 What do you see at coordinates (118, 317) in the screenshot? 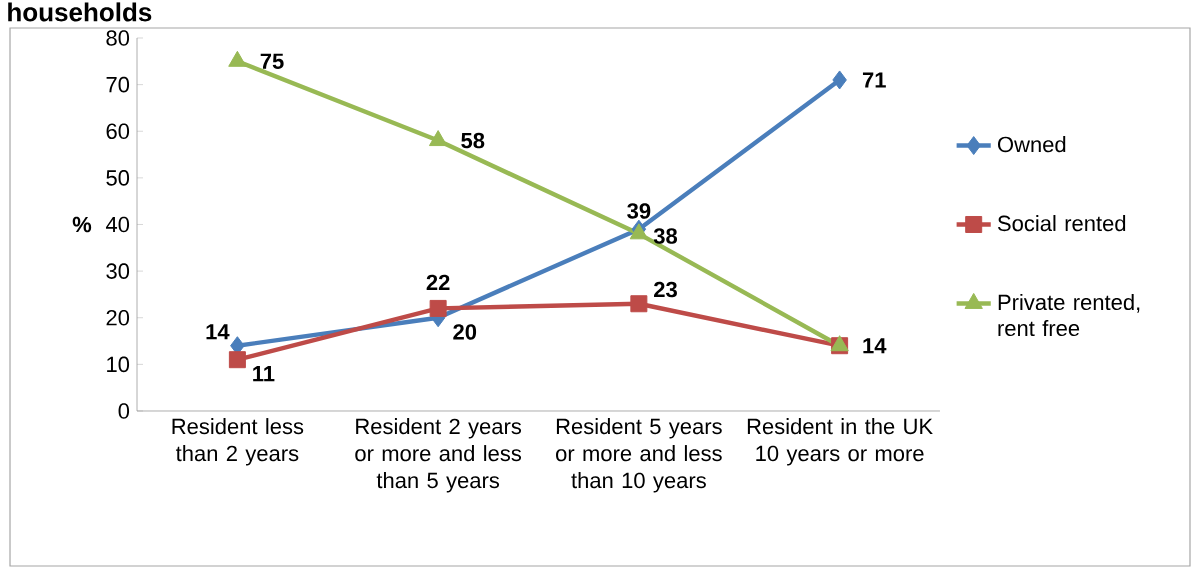
I see `y-tick-label: 20` at bounding box center [118, 317].